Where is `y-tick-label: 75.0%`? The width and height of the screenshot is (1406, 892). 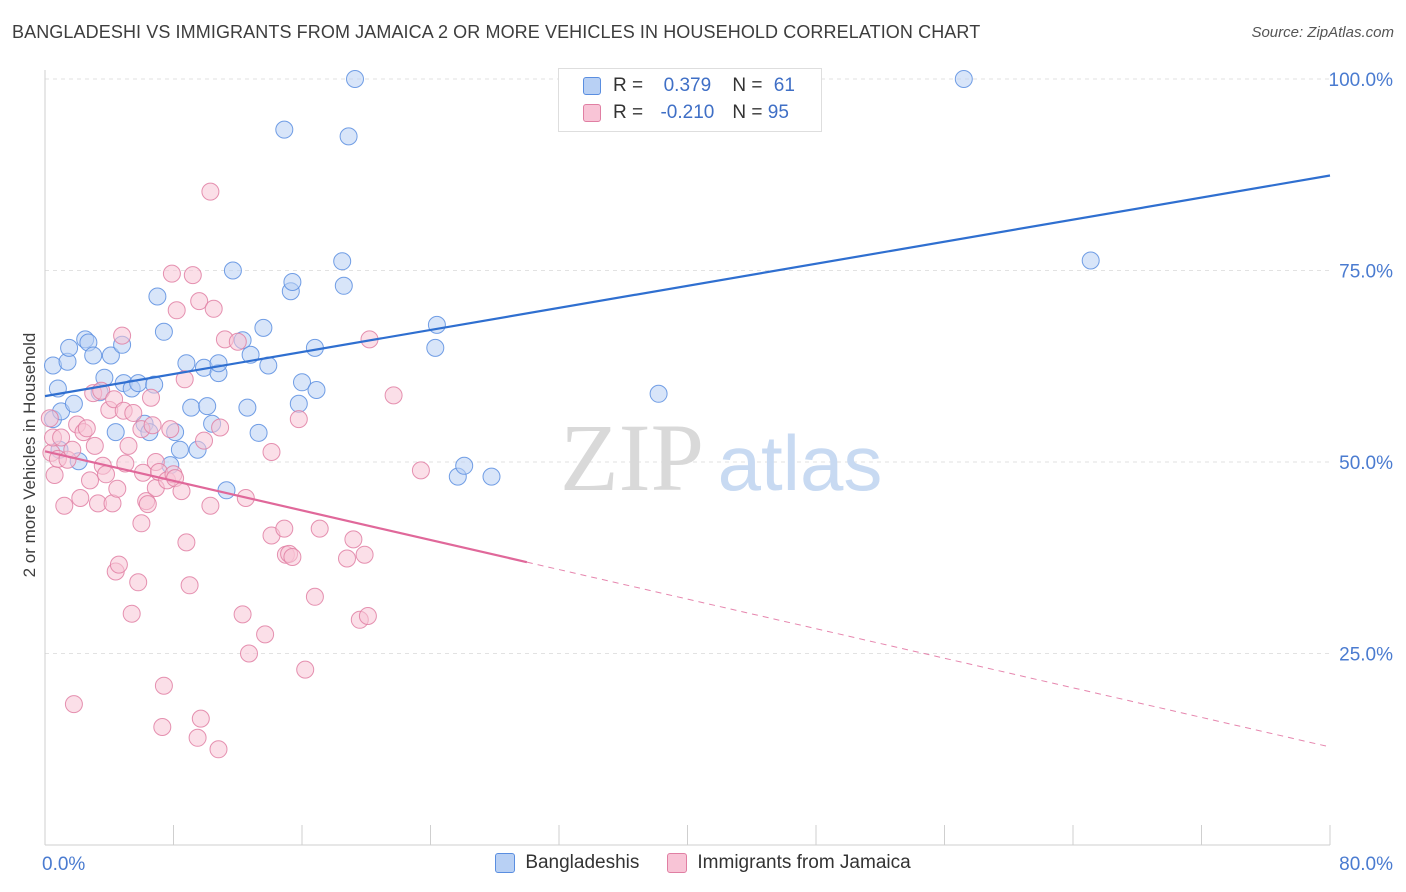
y-tick-label: 75.0% is located at coordinates (1366, 272).